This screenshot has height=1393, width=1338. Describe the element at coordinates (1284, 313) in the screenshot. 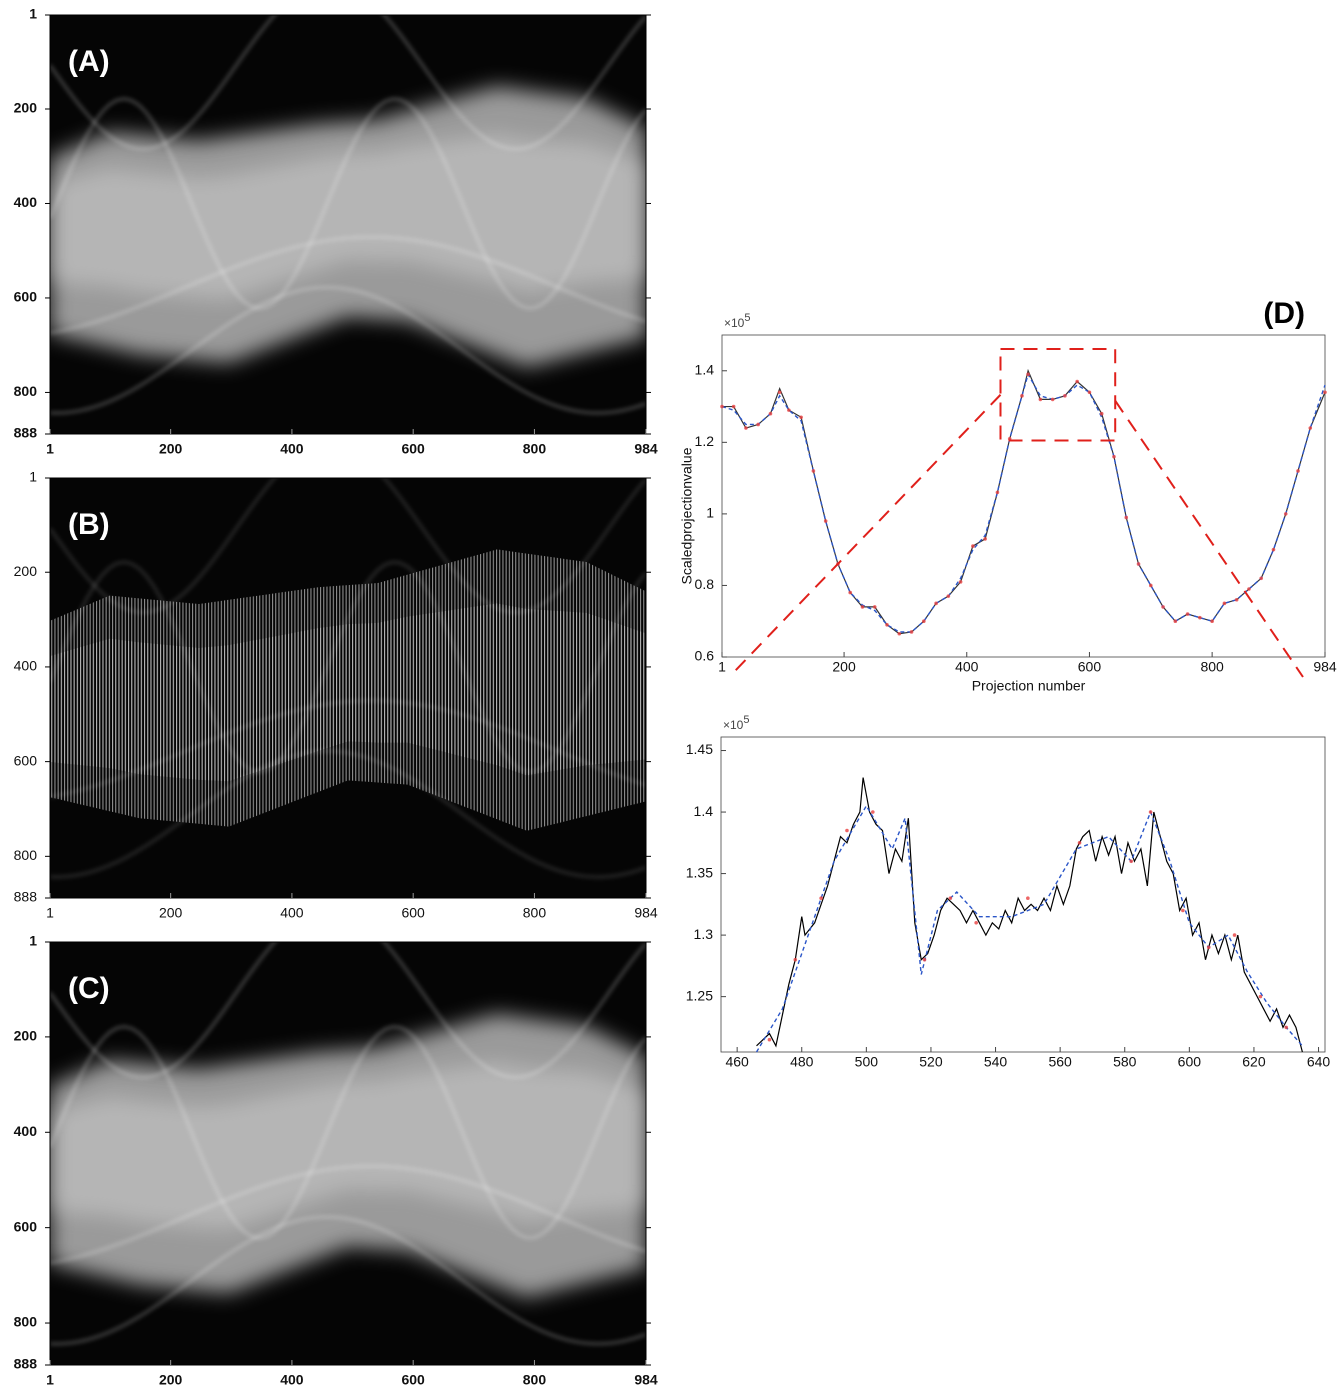

I see `panel-label: (D)` at that location.